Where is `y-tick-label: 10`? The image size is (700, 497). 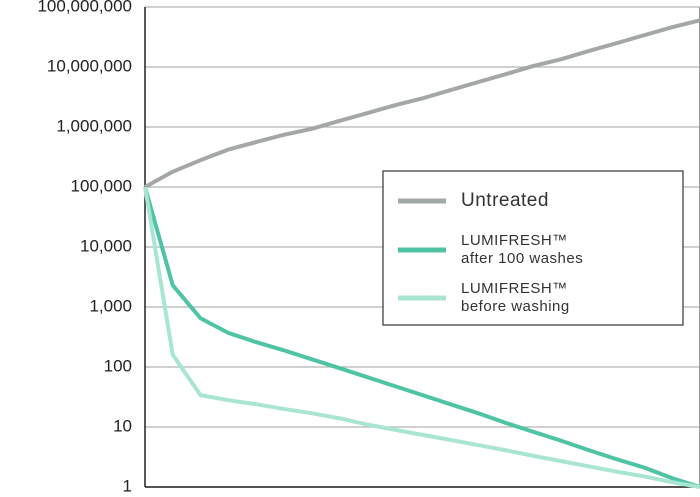 y-tick-label: 10 is located at coordinates (122, 425).